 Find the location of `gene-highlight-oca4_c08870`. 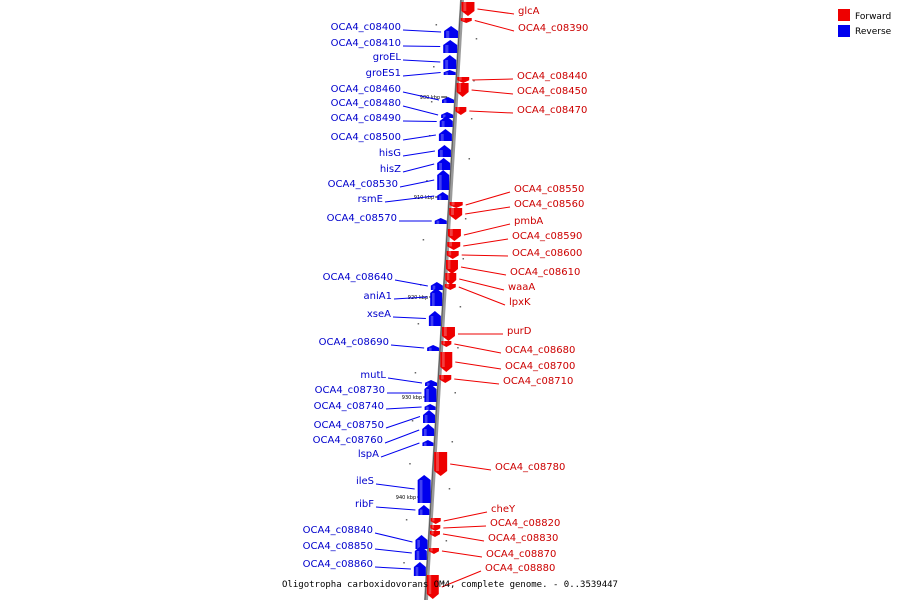

gene-highlight-oca4_c08870 is located at coordinates (431, 550).